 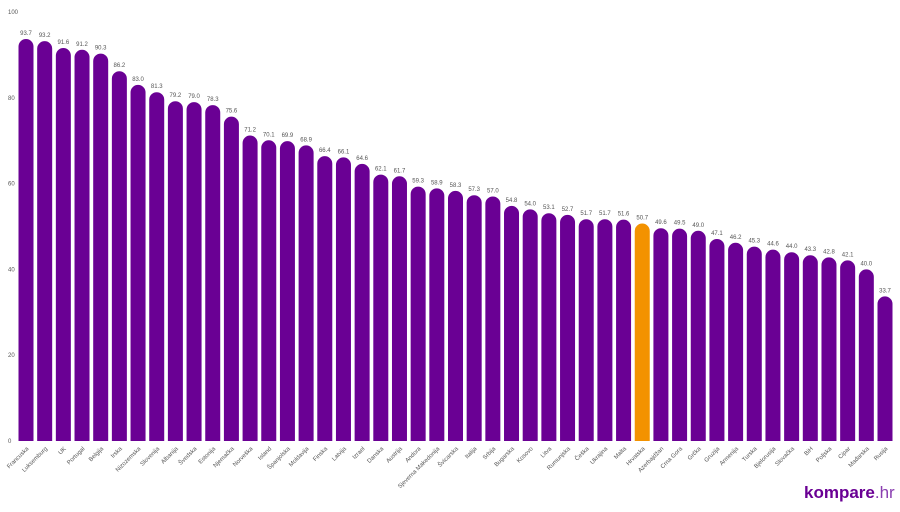 I want to click on x-tick-label: Irska, so click(x=117, y=453).